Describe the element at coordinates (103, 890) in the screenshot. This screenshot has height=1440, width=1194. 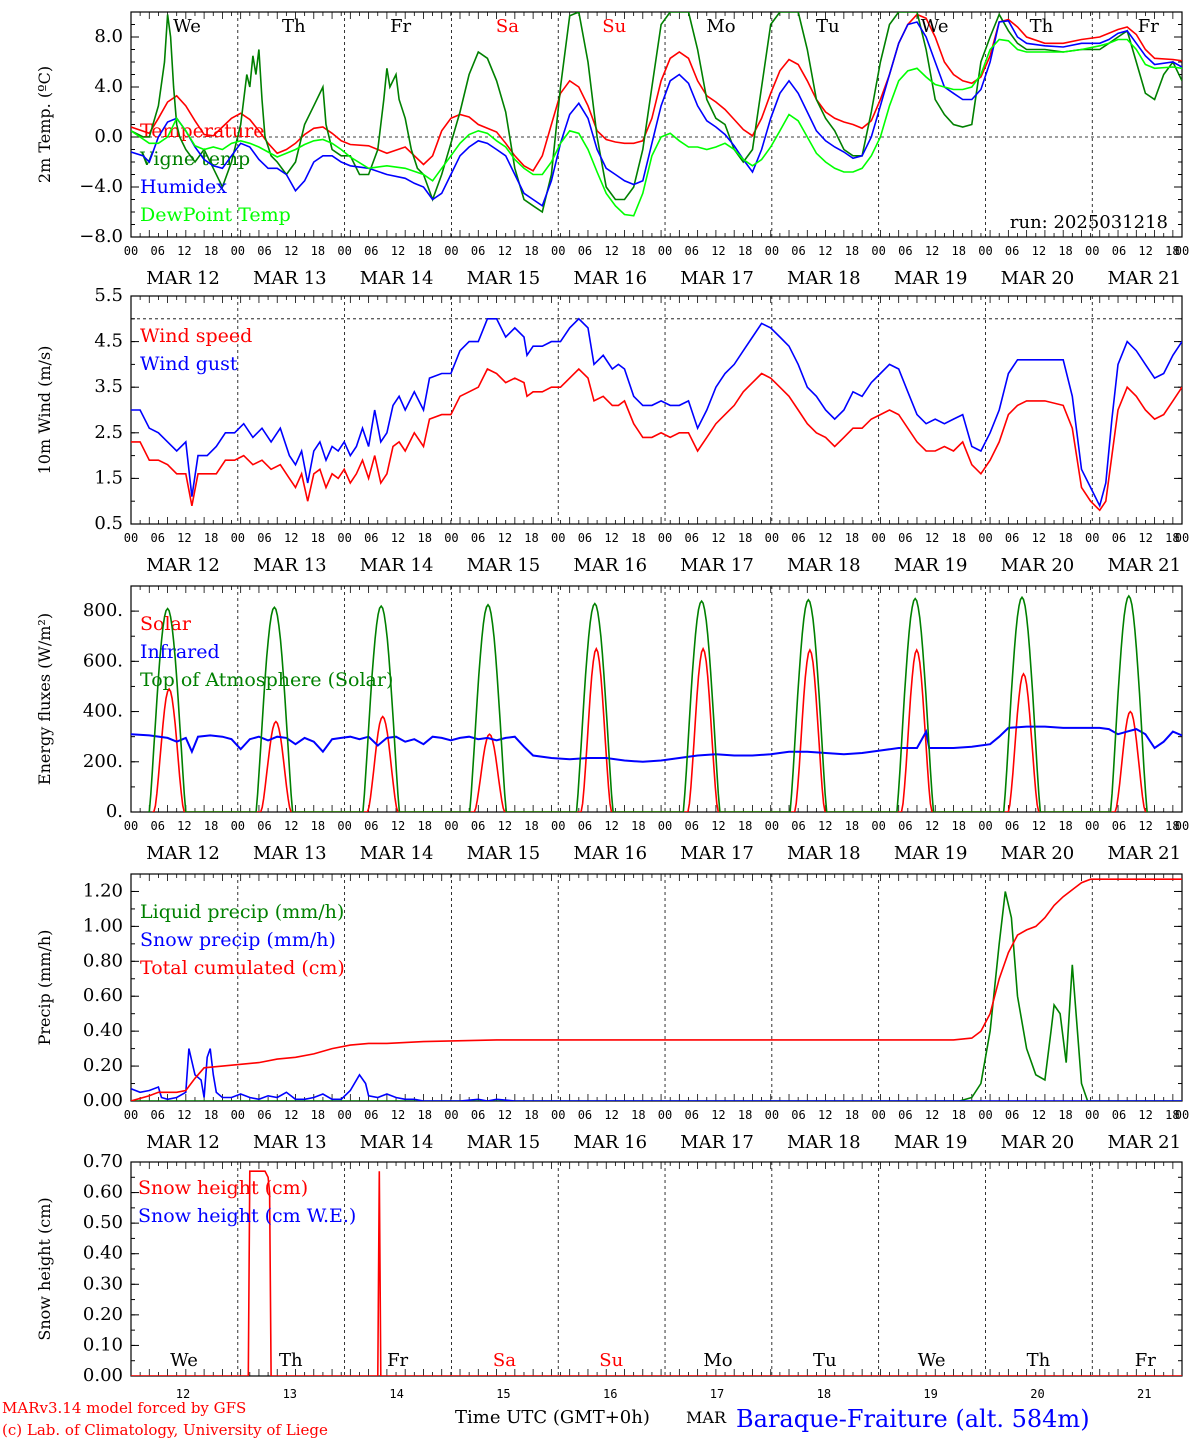
I see `y-tick-label: 1.20` at that location.